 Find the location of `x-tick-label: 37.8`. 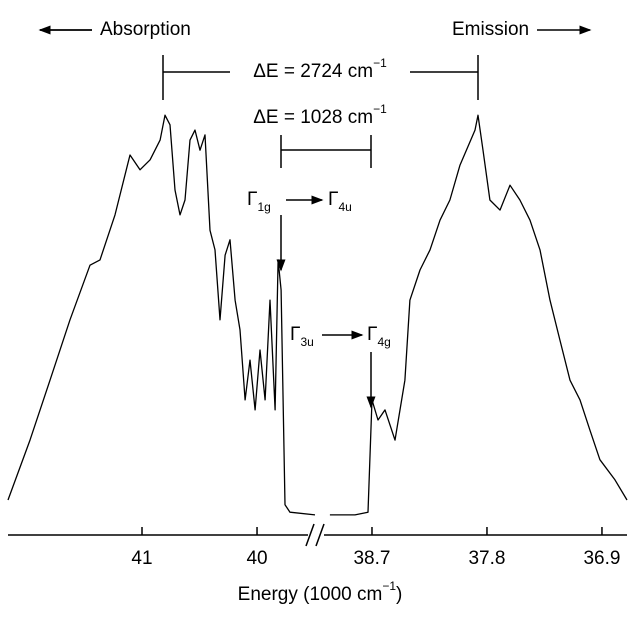

x-tick-label: 37.8 is located at coordinates (486, 558).